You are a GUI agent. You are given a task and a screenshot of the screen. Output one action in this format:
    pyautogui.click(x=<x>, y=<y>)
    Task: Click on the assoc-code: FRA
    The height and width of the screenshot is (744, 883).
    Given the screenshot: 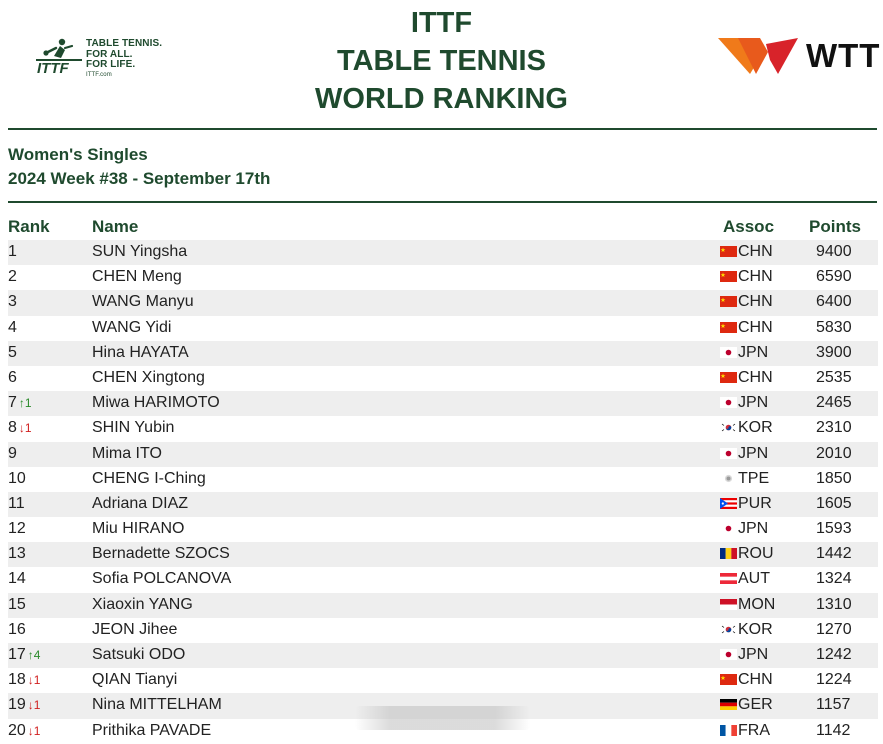 What is the action you would take?
    pyautogui.click(x=754, y=730)
    